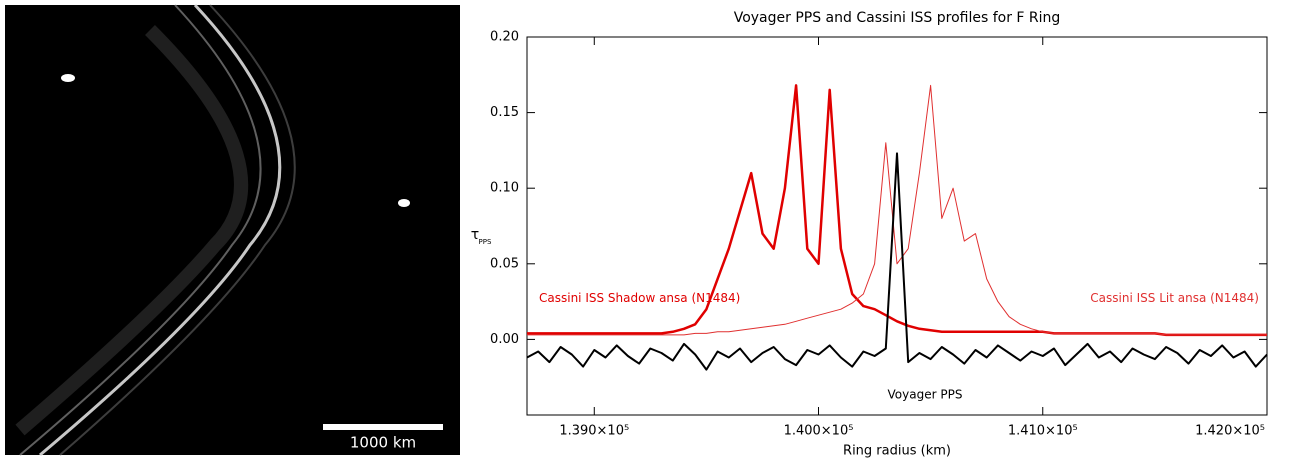 This screenshot has width=1300, height=464. I want to click on x-axis-label: Ring radius (km), so click(897, 451).